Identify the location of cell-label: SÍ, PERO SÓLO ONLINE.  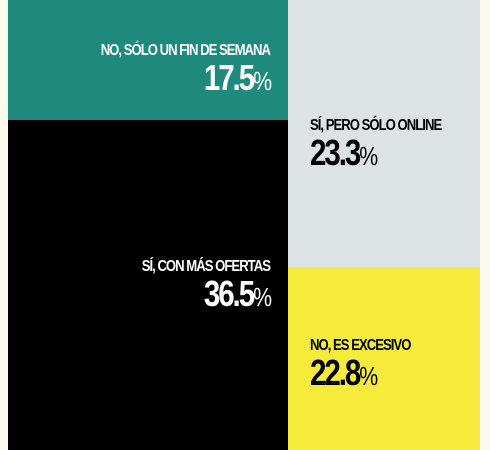
(376, 125).